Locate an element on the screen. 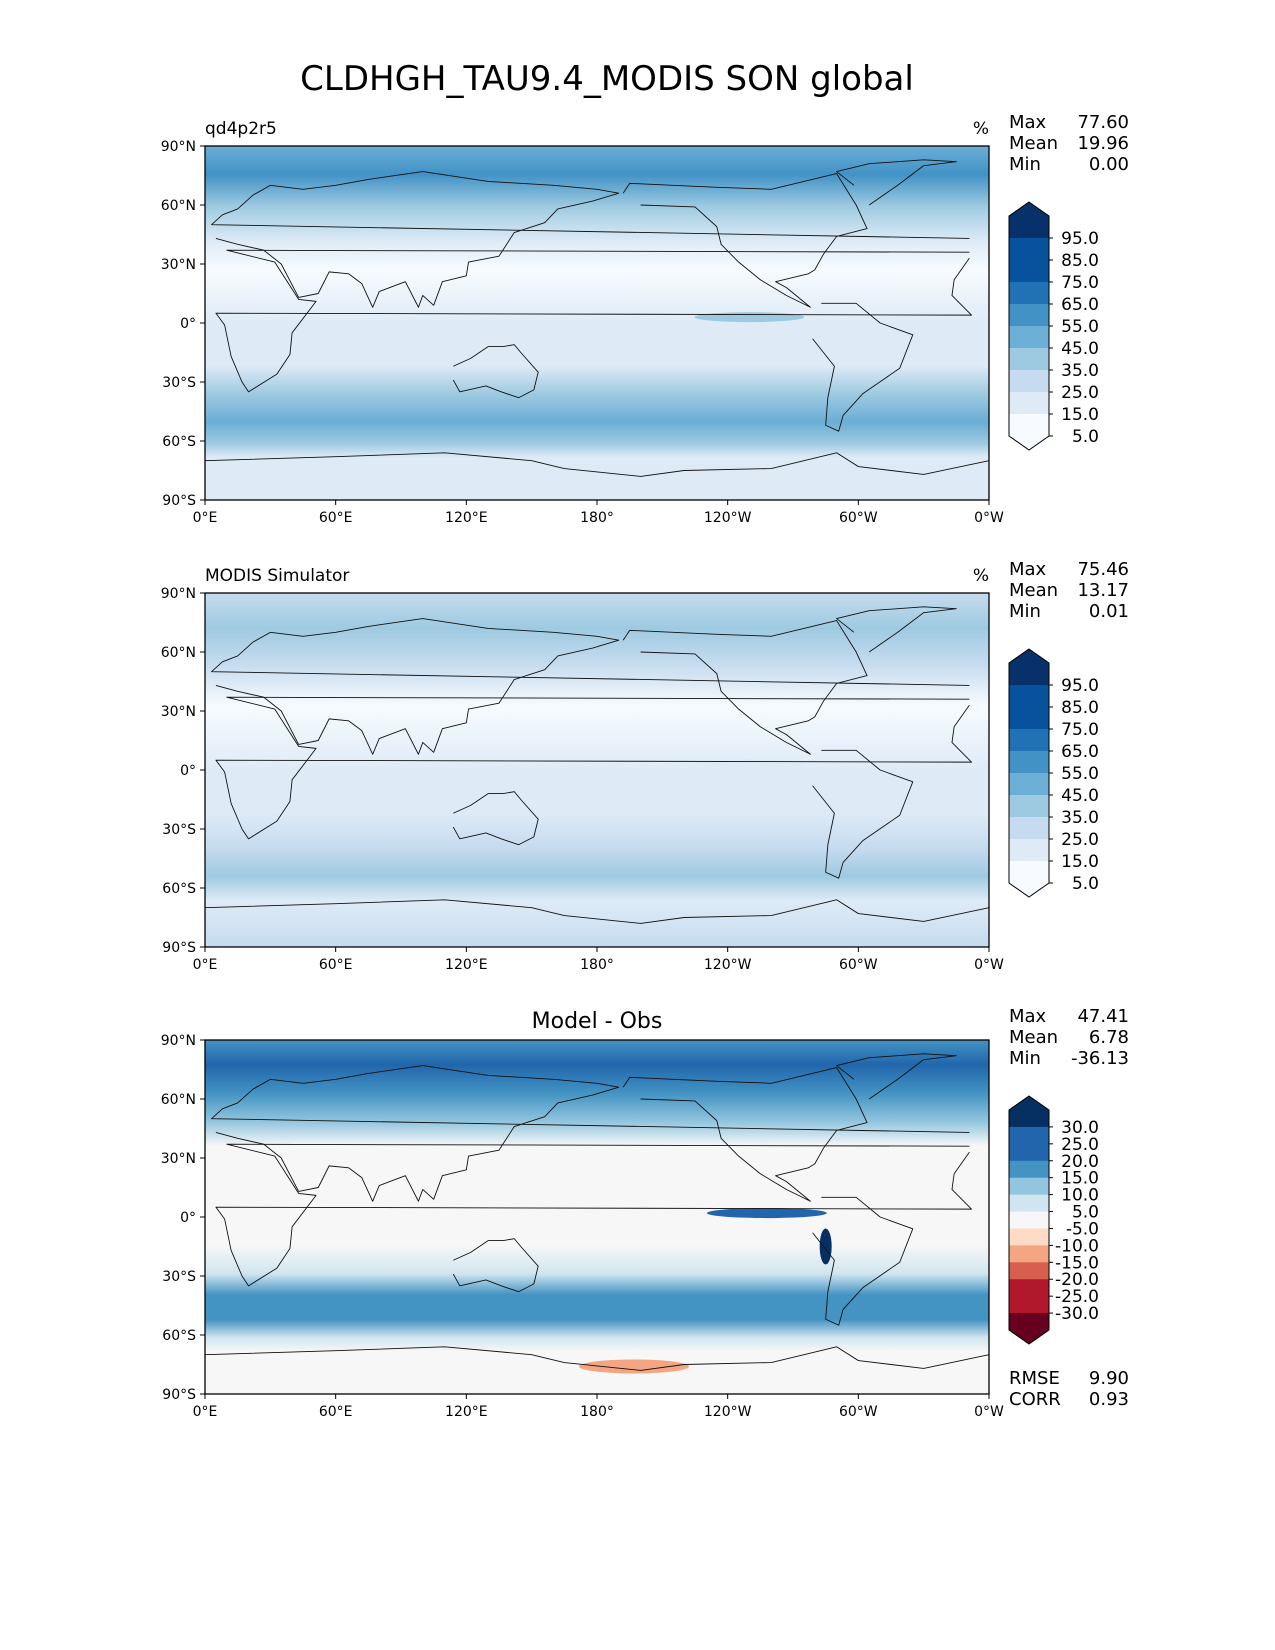 This screenshot has width=1275, height=1650. panel-left-title: qd4p2r5 is located at coordinates (241, 129).